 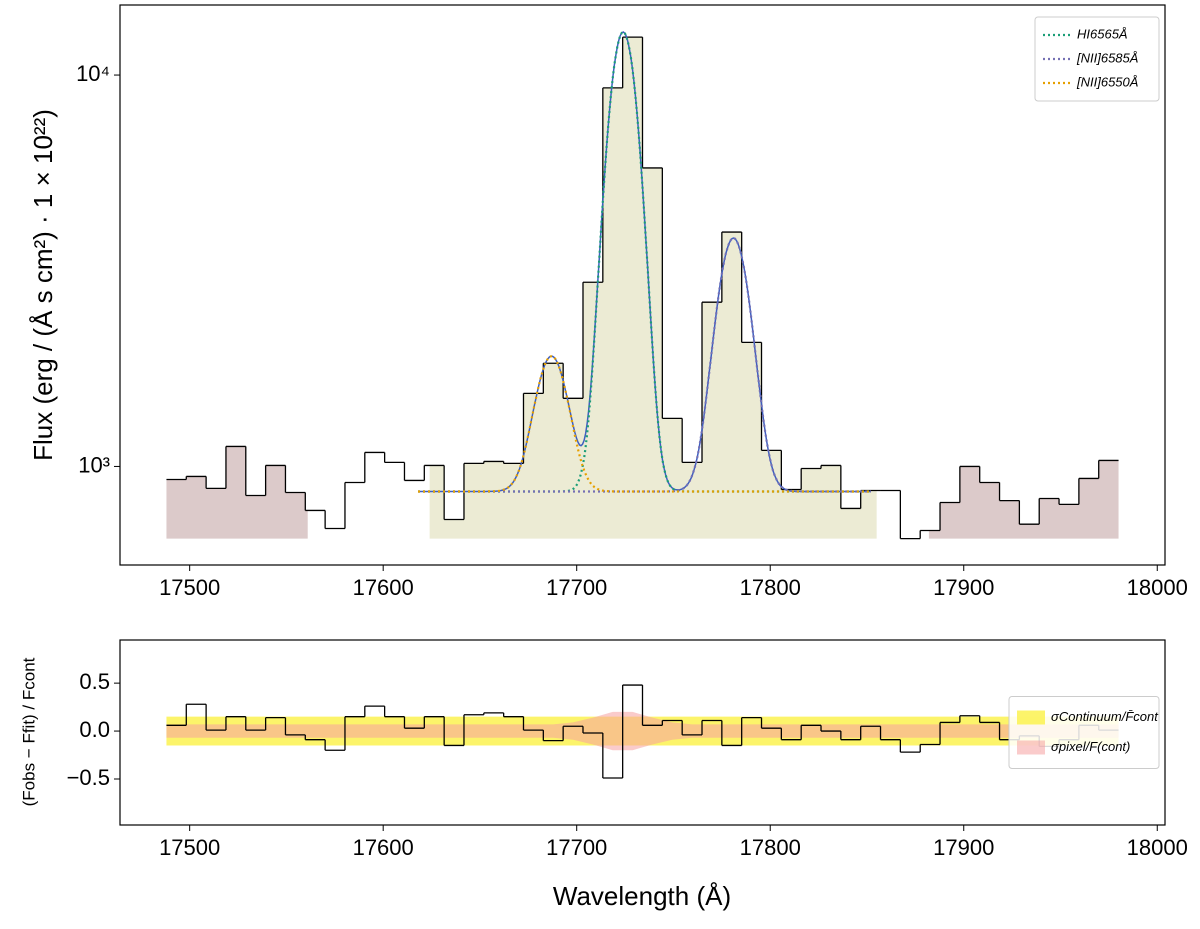 I want to click on error-band, so click(x=642, y=731).